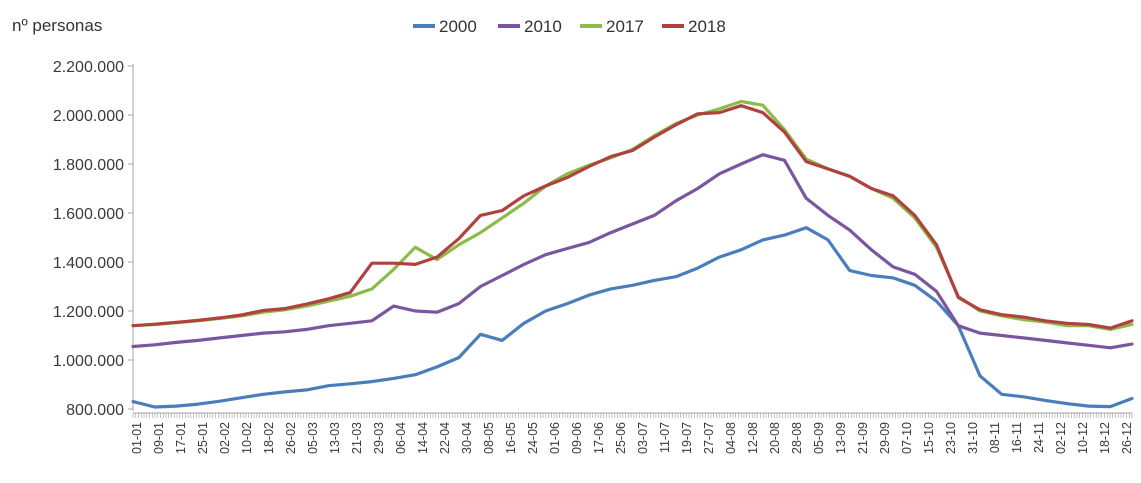 This screenshot has width=1141, height=483. I want to click on legend-item-2018: 2018, so click(694, 26).